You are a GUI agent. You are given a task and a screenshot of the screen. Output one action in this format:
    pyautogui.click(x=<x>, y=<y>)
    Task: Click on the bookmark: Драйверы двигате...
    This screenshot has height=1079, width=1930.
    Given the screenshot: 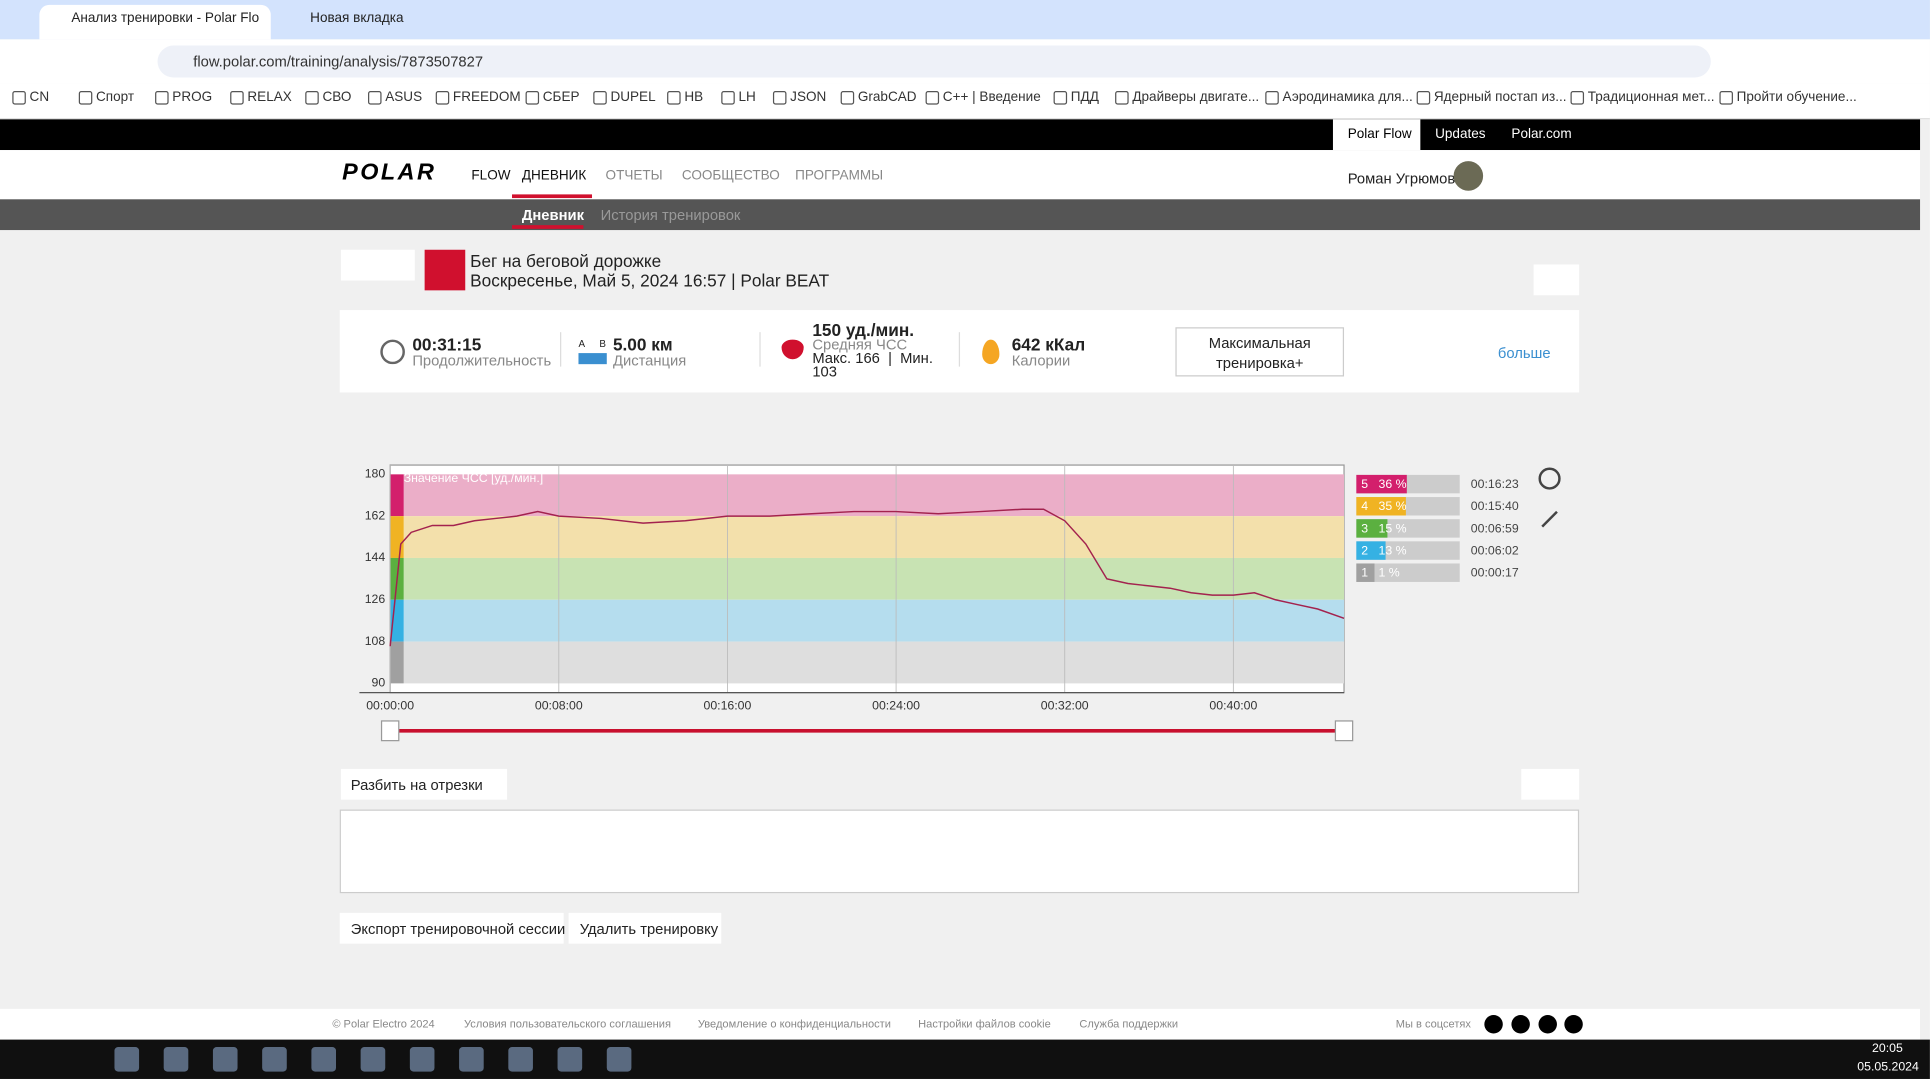 What is the action you would take?
    pyautogui.click(x=1196, y=97)
    